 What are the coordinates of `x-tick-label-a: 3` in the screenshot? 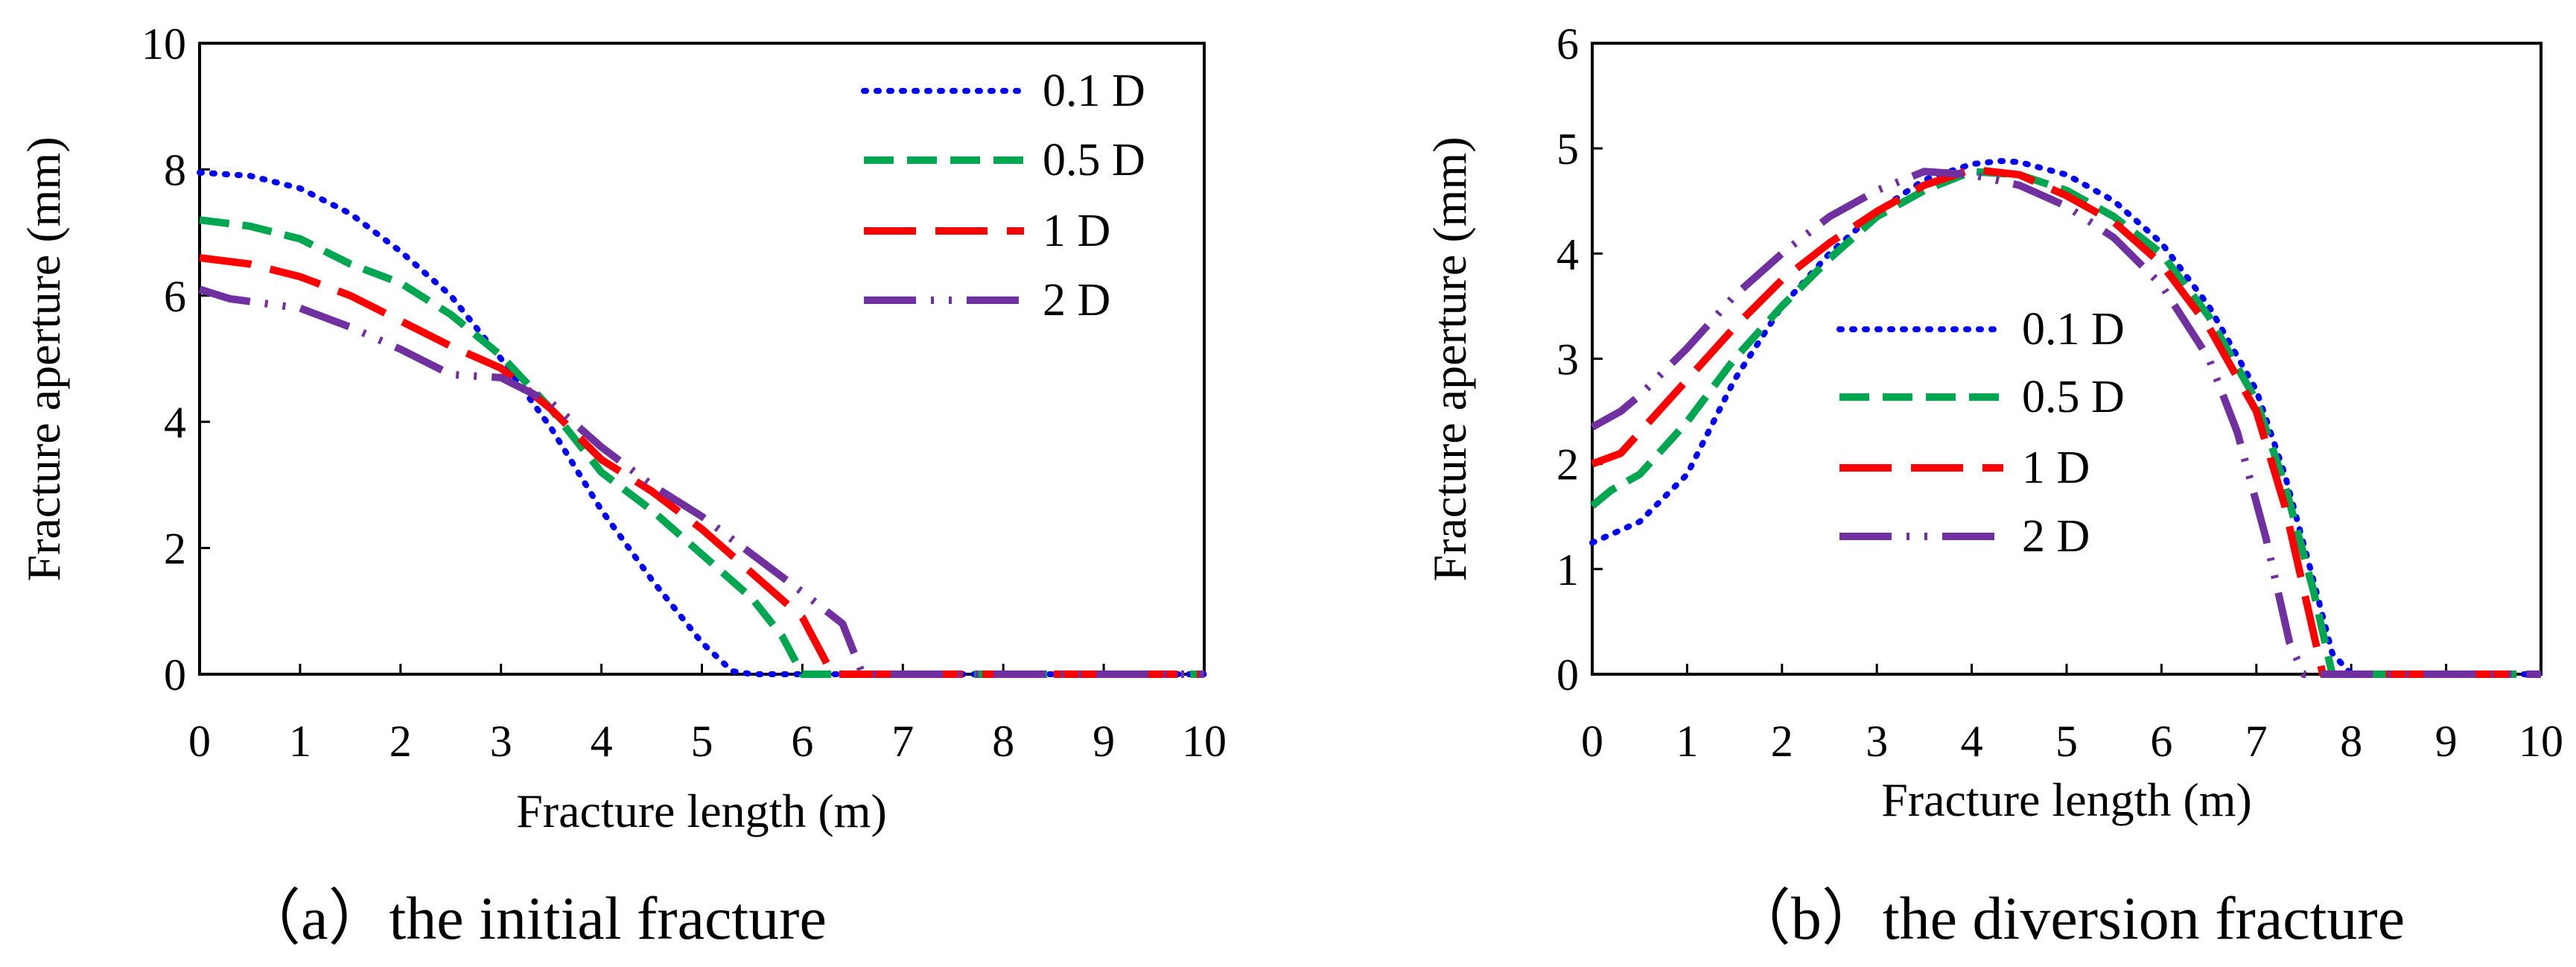 It's located at (501, 741).